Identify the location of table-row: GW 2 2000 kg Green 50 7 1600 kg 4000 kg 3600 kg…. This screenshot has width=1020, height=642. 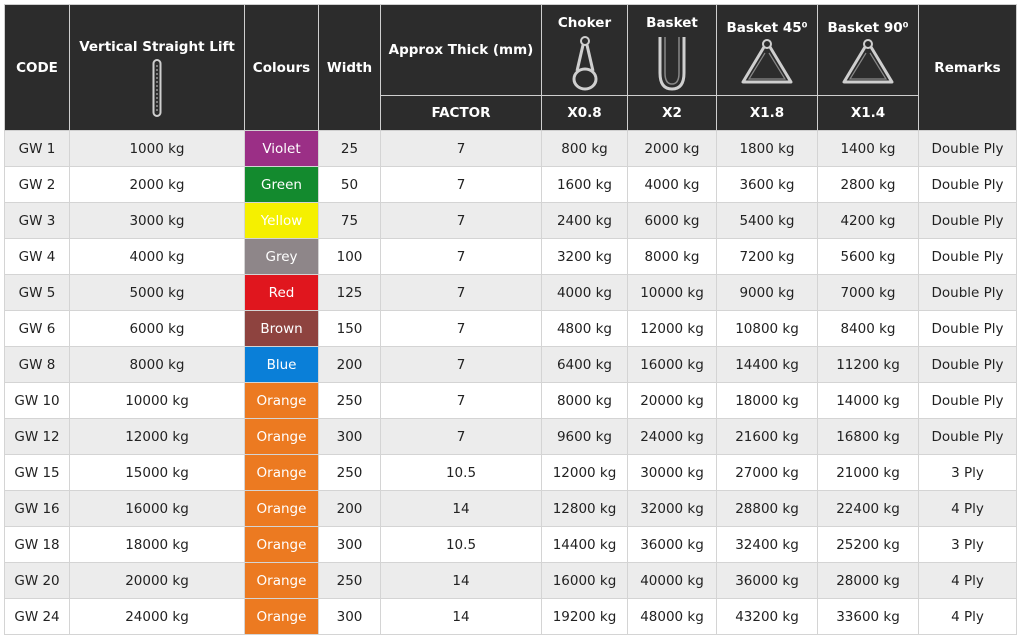
(510, 184).